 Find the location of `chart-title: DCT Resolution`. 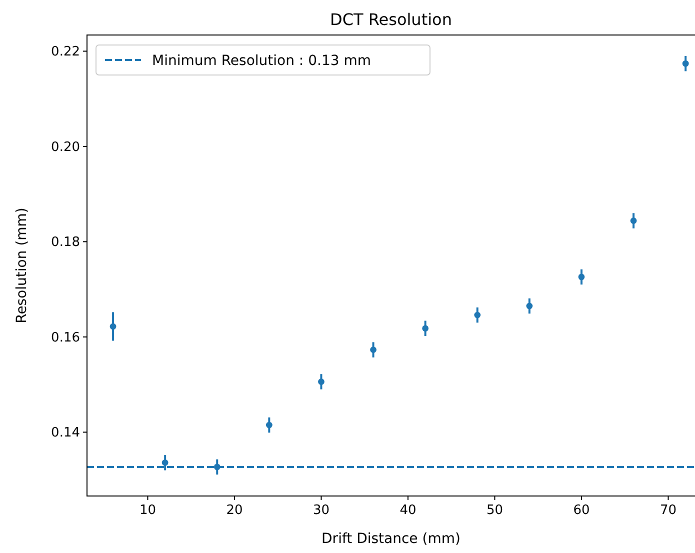

chart-title: DCT Resolution is located at coordinates (391, 19).